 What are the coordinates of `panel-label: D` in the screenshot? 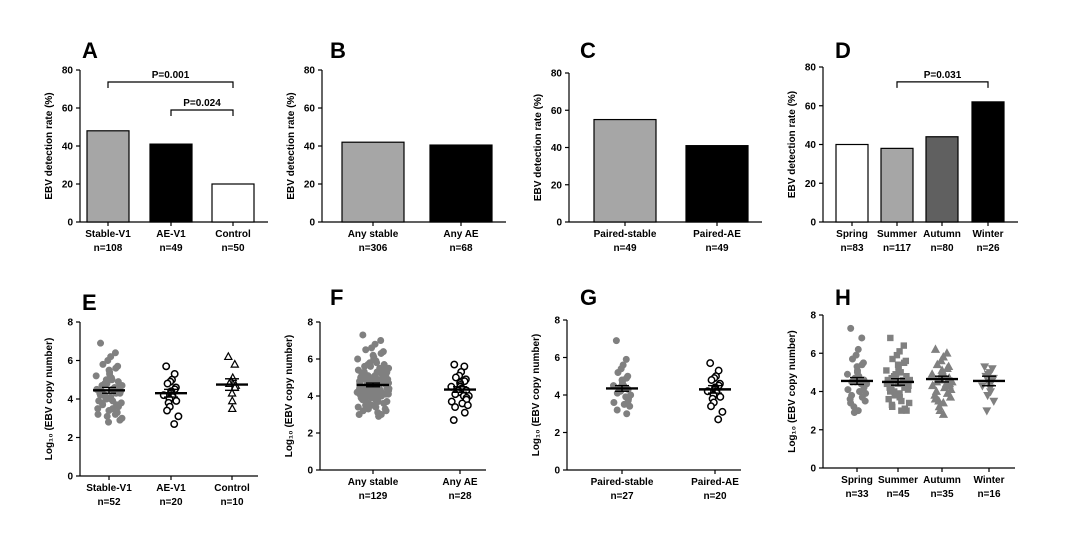 It's located at (843, 50).